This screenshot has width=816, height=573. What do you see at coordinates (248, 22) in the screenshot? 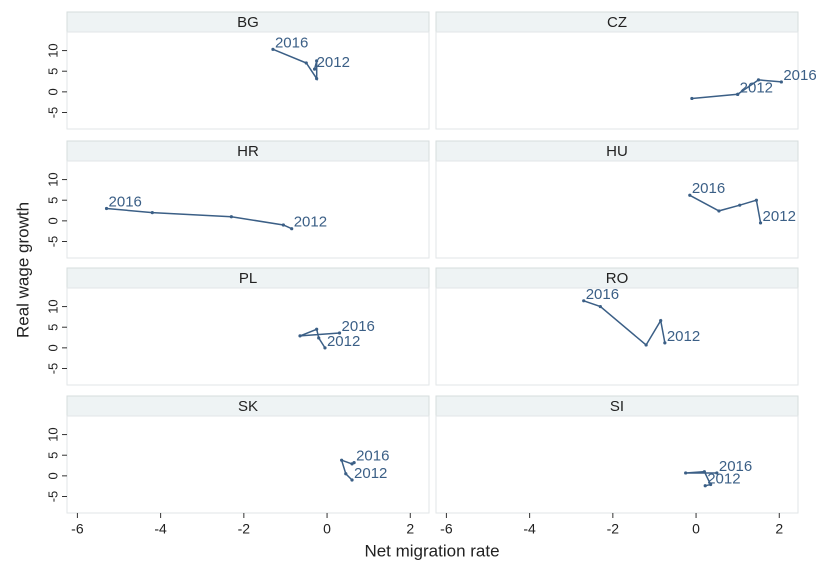
I see `panel-title: BG` at bounding box center [248, 22].